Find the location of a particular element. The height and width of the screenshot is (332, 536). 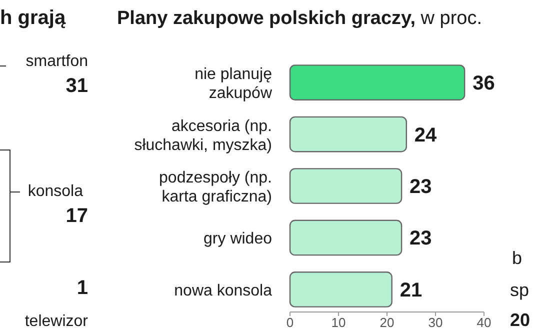

text: telewizor is located at coordinates (56, 321).